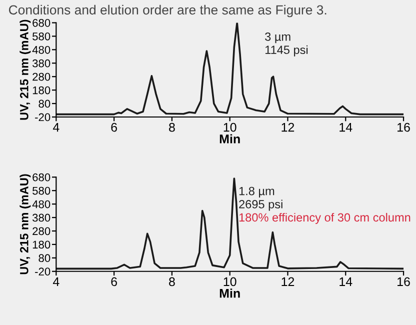 The width and height of the screenshot is (416, 325). Describe the element at coordinates (260, 205) in the screenshot. I see `annotation: 2695 psi` at that location.